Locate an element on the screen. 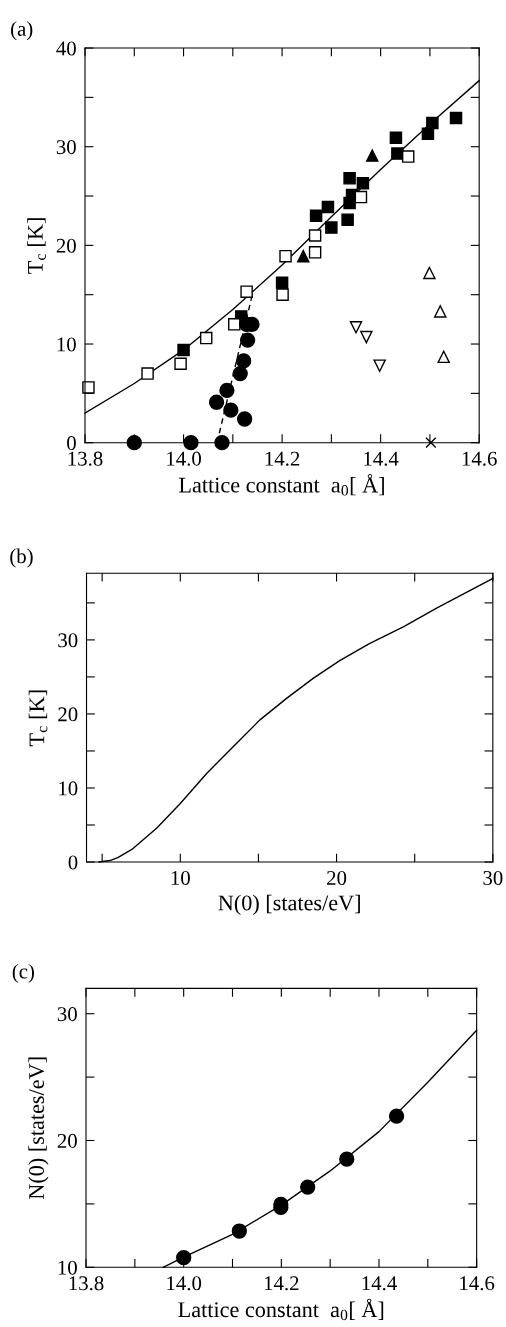 The height and width of the screenshot is (1327, 506). text: (a) is located at coordinates (22, 31).